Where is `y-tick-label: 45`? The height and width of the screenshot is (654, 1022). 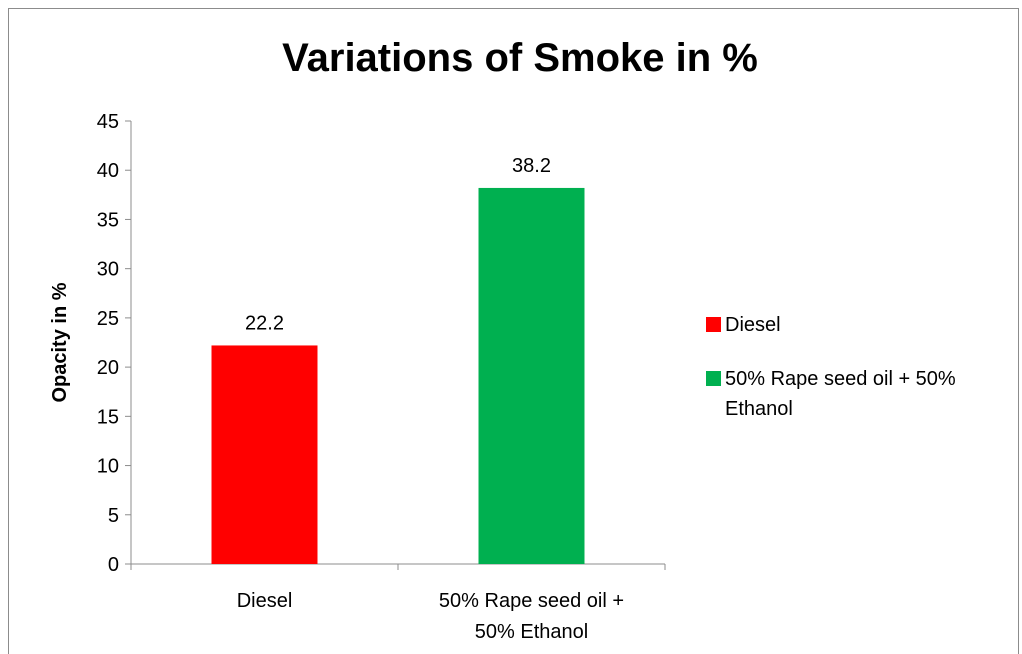 y-tick-label: 45 is located at coordinates (108, 122).